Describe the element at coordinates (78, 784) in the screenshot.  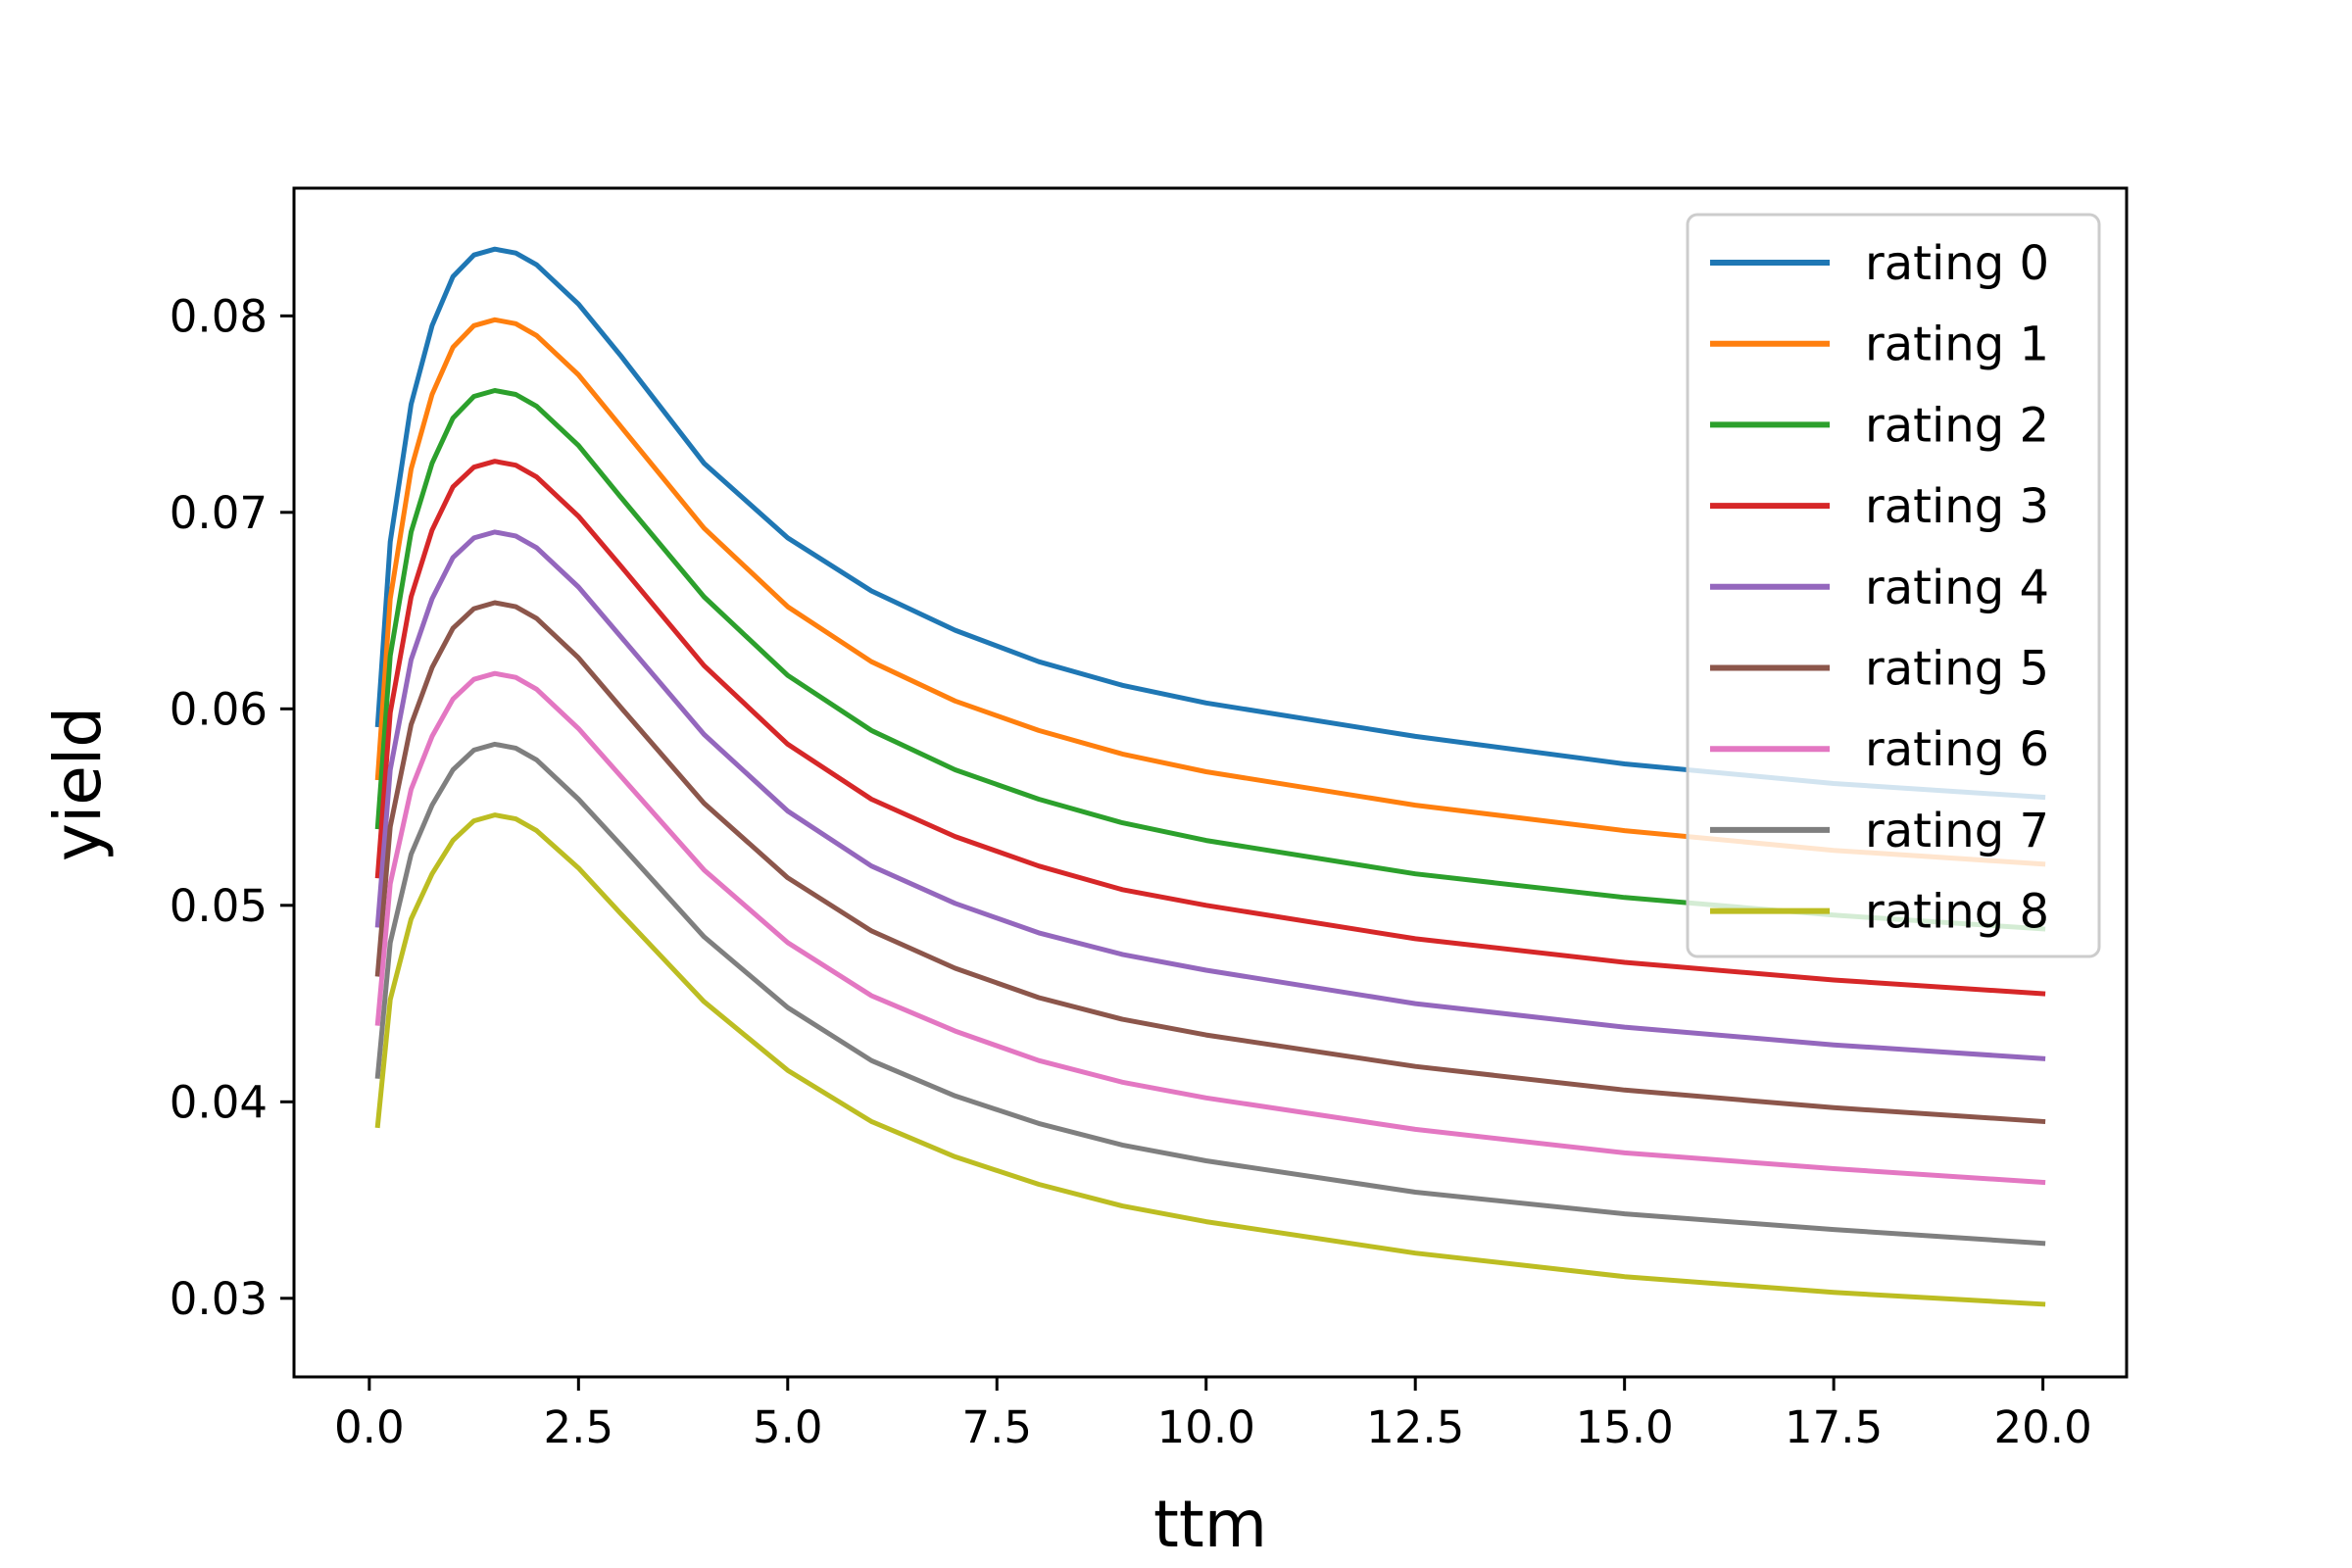
I see `y-axis-label: yield` at that location.